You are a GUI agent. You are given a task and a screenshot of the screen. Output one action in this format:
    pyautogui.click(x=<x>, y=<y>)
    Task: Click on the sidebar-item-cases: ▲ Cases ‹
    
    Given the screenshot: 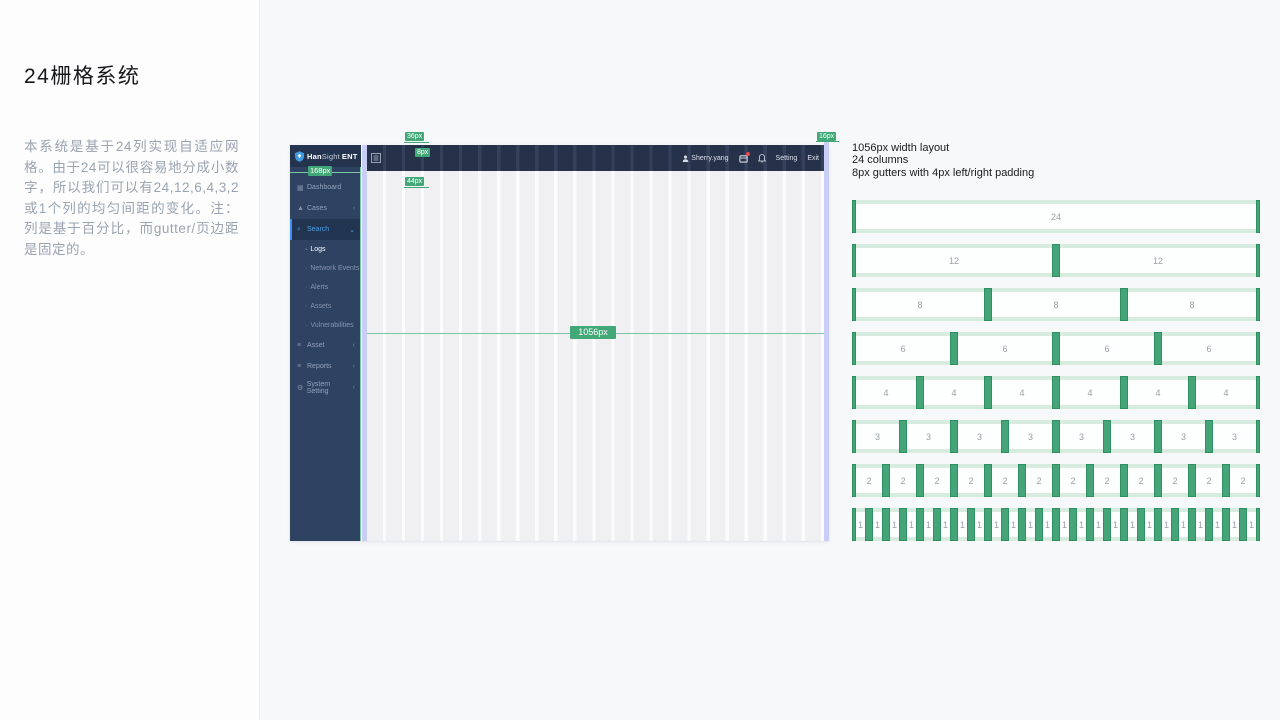 What is the action you would take?
    pyautogui.click(x=325, y=208)
    